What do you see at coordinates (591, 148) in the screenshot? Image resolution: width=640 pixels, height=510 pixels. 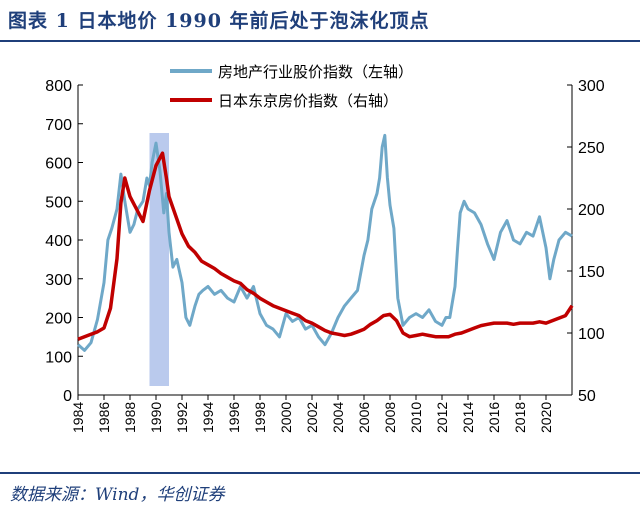 I see `right-tick-label: 250` at bounding box center [591, 148].